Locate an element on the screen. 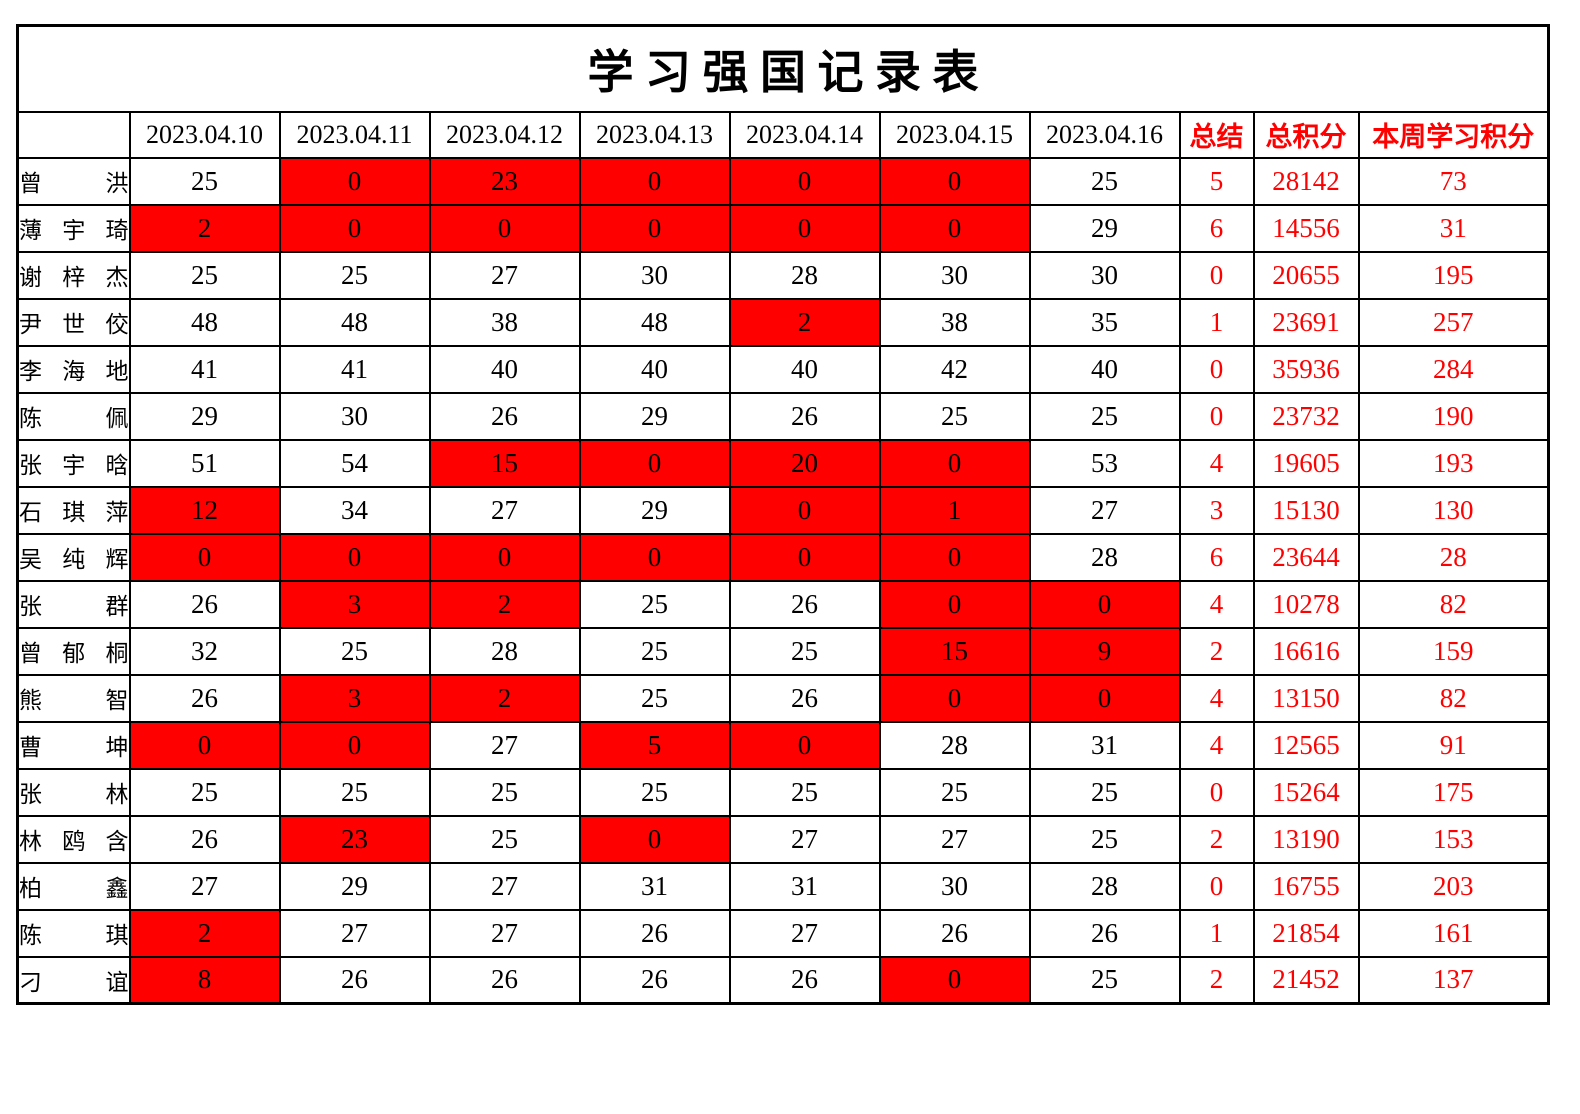  student-row: 陈琪 2 27 27 26 27 26 26 1 21854 161 is located at coordinates (783, 933).